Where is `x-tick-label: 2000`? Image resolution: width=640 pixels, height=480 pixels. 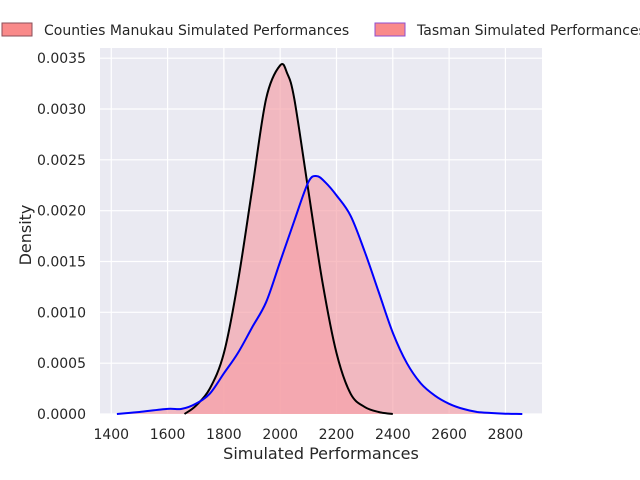 x-tick-label: 2000 is located at coordinates (280, 435).